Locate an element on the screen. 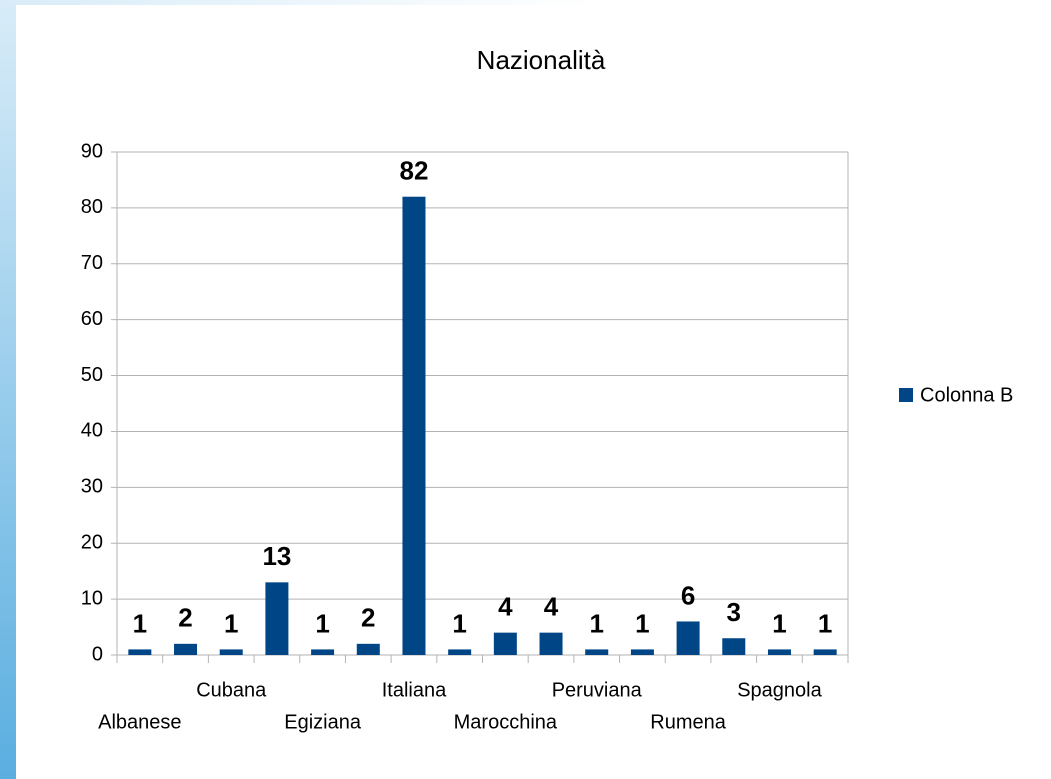 The height and width of the screenshot is (779, 1051). edge-strip is located at coordinates (8, 389).